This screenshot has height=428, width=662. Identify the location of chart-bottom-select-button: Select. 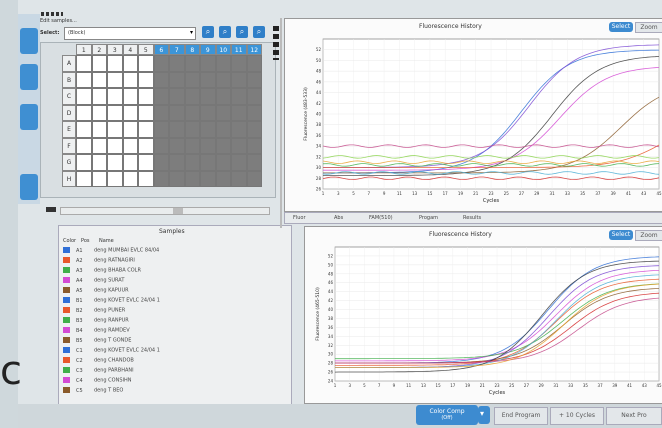
(621, 235).